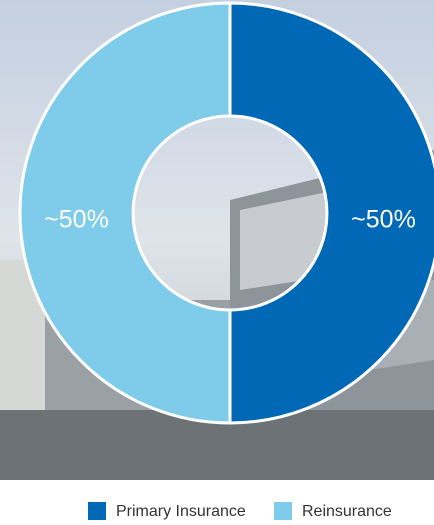 This screenshot has width=434, height=525. Describe the element at coordinates (347, 511) in the screenshot. I see `legend-label: Reinsurance` at that location.